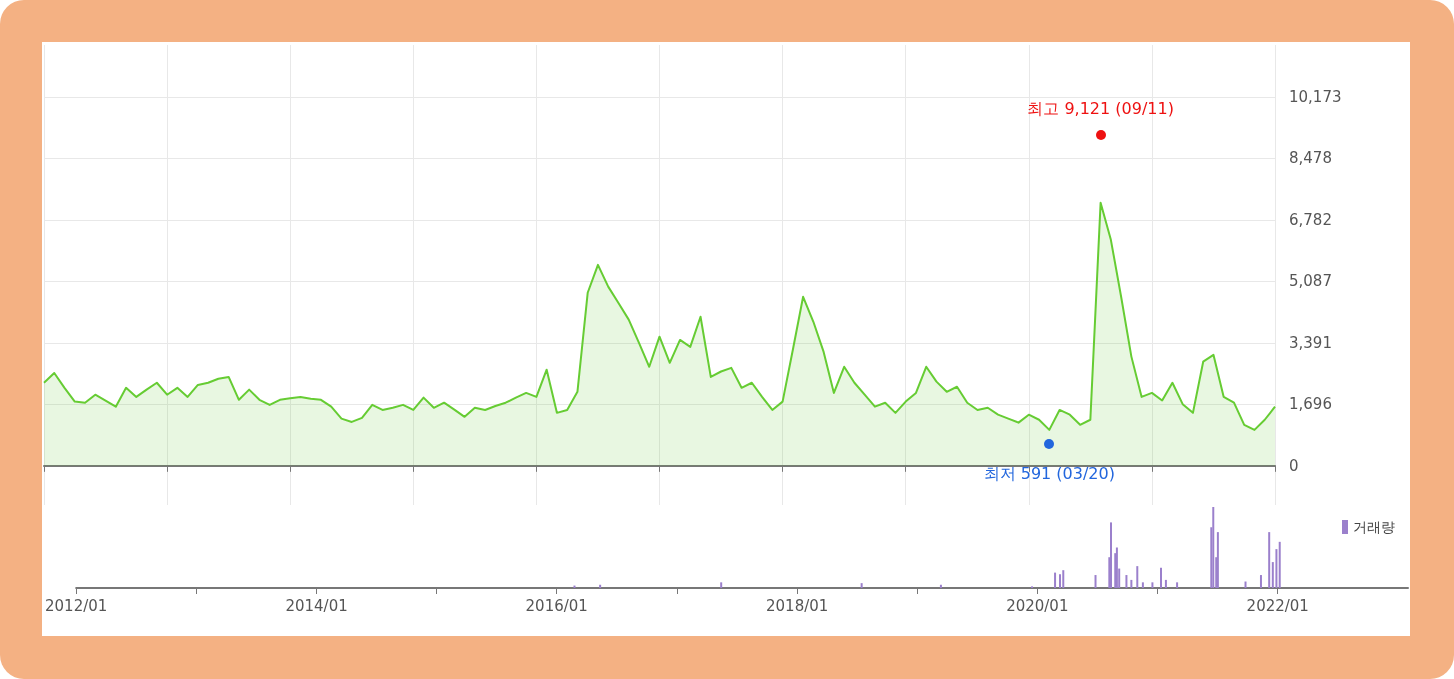 This screenshot has width=1454, height=679. What do you see at coordinates (1277, 605) in the screenshot?
I see `x-tick-label: 2022/01` at bounding box center [1277, 605].